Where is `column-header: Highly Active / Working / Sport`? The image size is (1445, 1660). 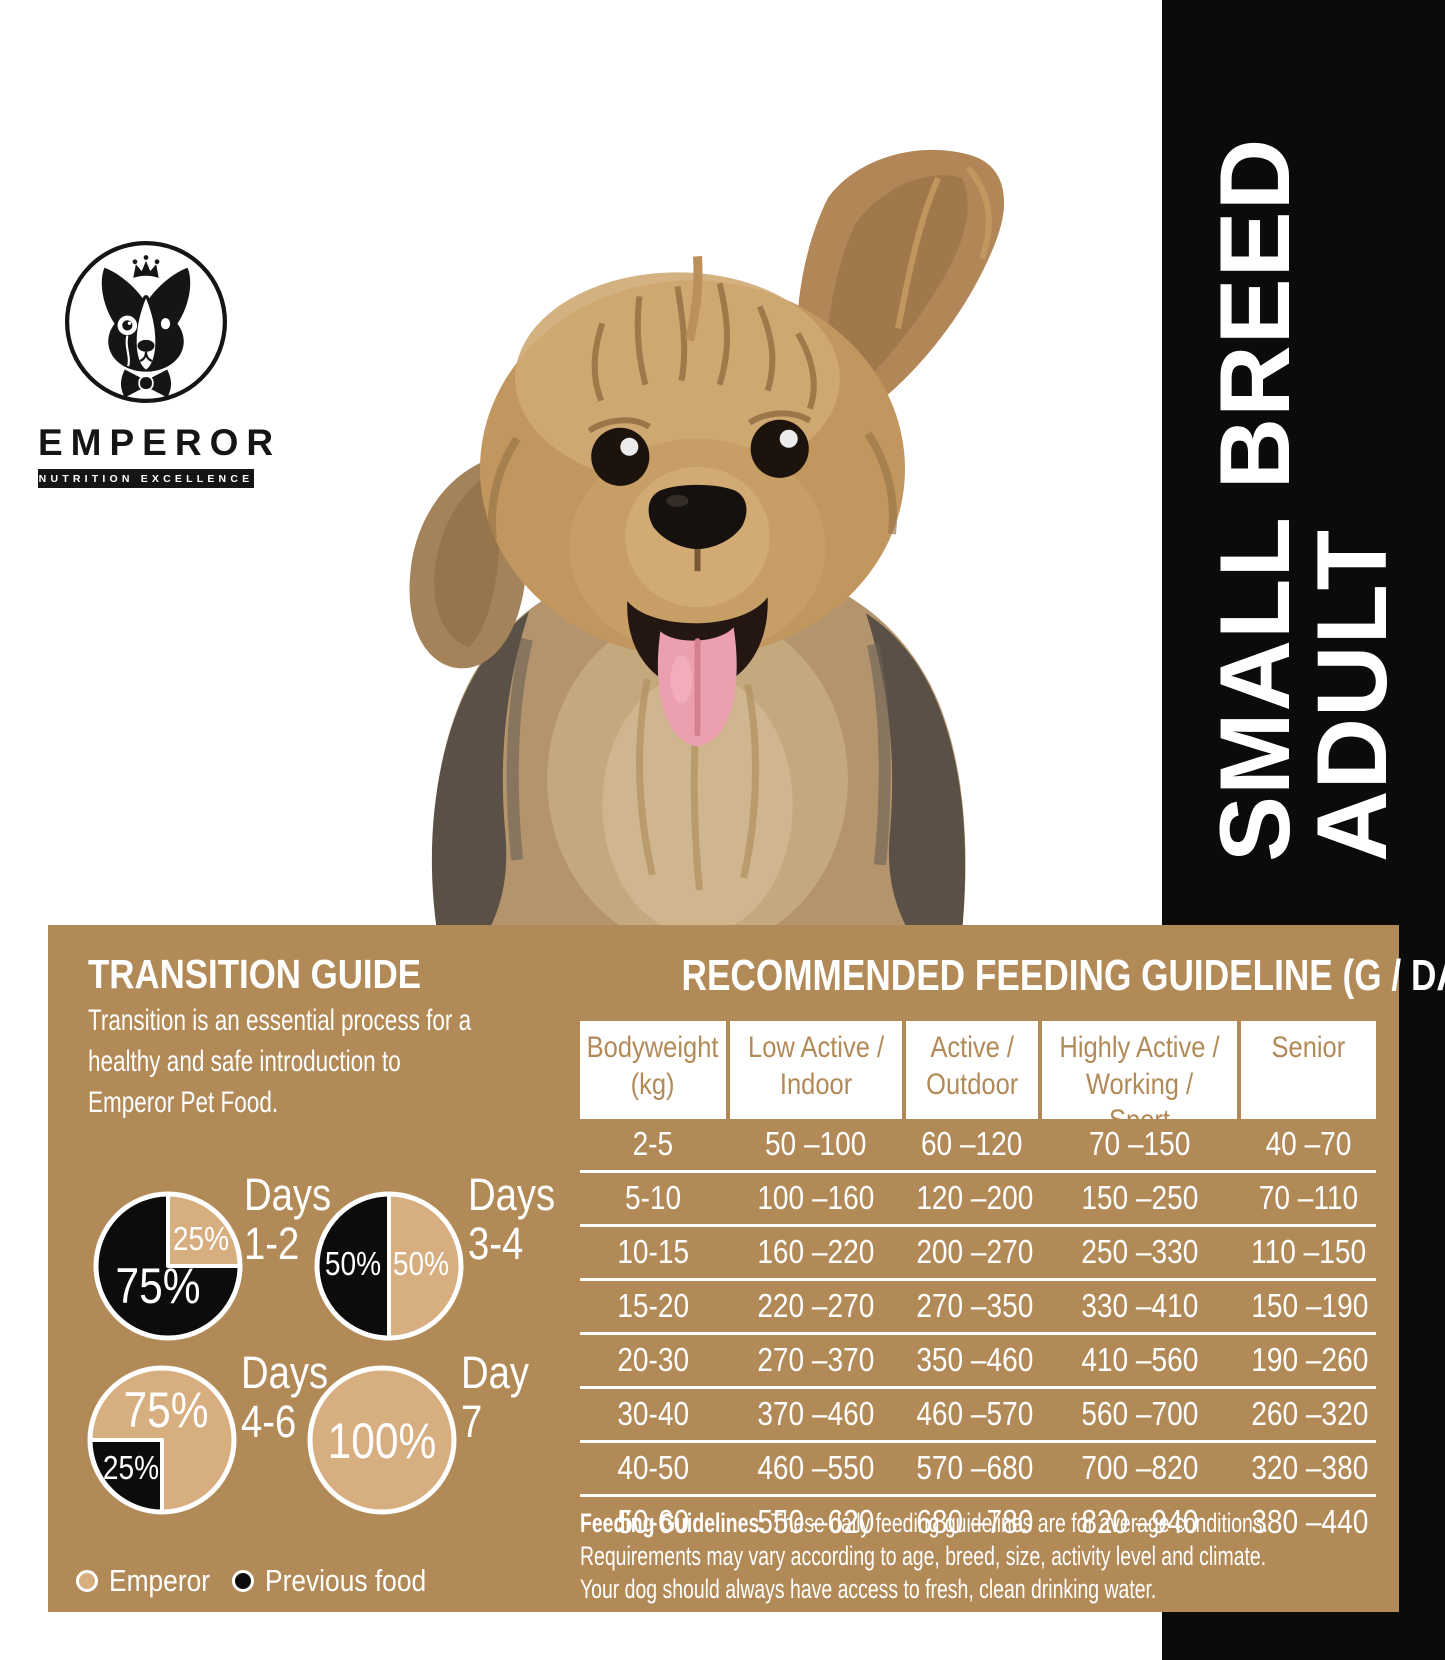 column-header: Highly Active / Working / Sport is located at coordinates (1139, 1079).